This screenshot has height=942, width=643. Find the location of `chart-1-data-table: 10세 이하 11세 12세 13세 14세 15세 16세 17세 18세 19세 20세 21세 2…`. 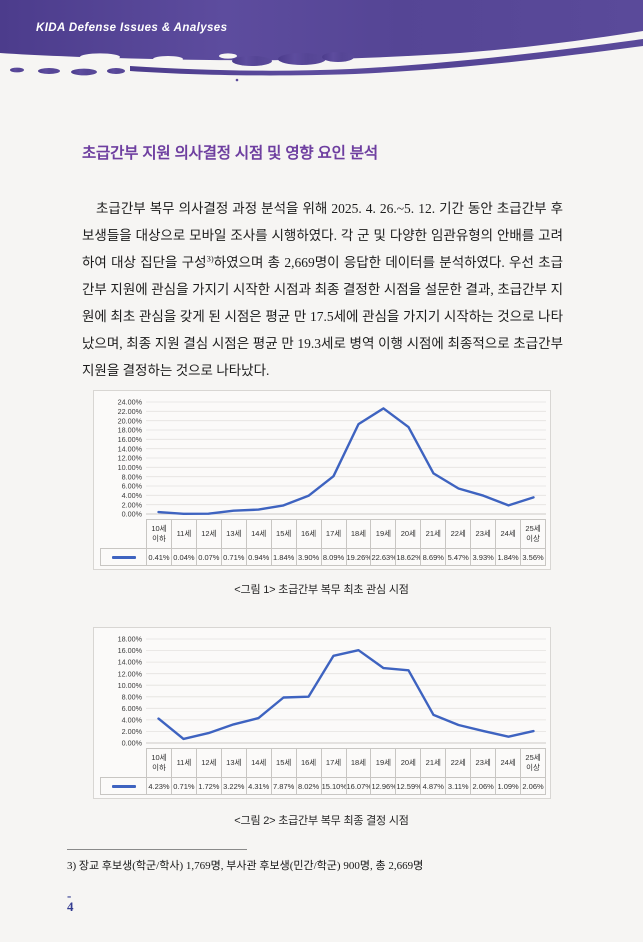

chart-1-data-table: 10세 이하 11세 12세 13세 14세 15세 16세 17세 18세 19세 20세 21세 2… is located at coordinates (323, 542).